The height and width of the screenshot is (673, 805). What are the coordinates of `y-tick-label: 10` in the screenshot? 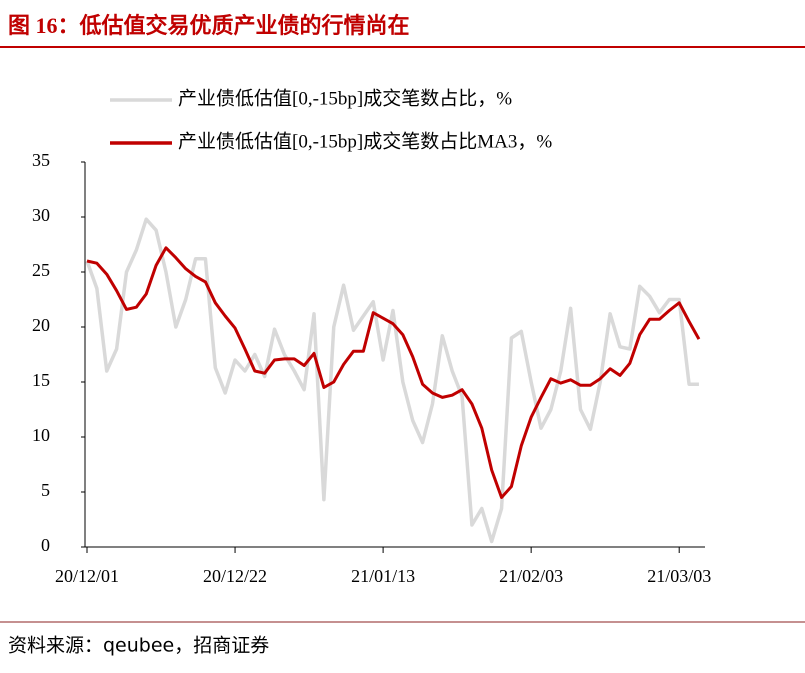 It's located at (41, 435).